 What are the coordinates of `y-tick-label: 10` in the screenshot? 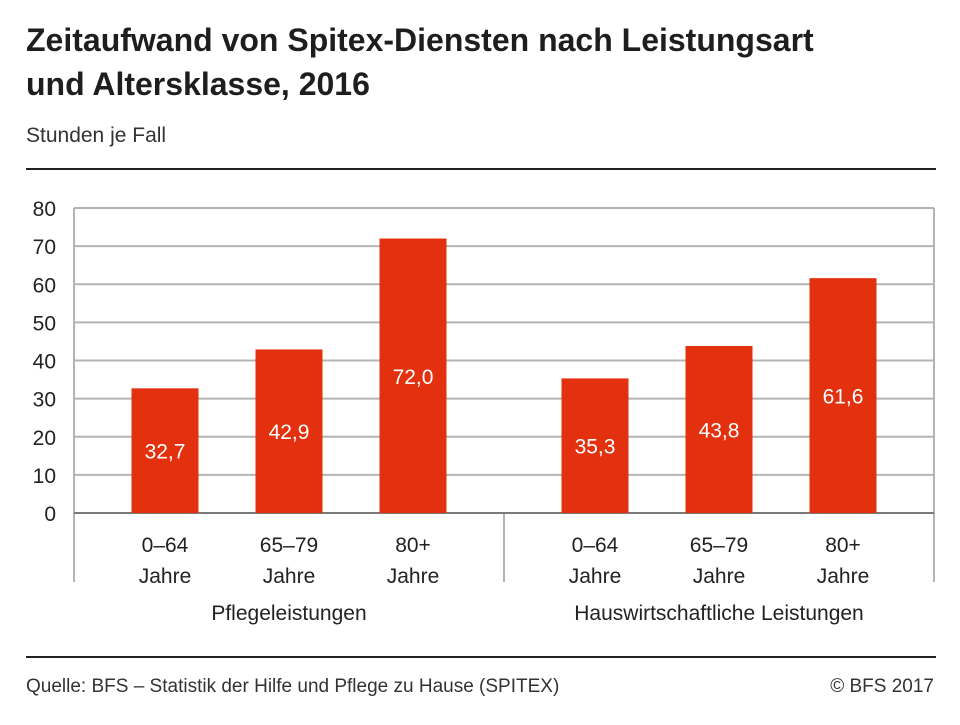 It's located at (44, 476).